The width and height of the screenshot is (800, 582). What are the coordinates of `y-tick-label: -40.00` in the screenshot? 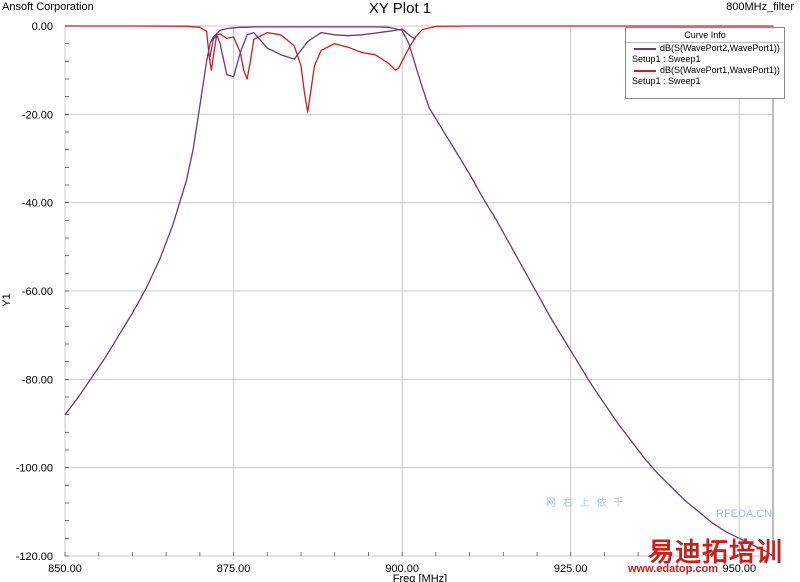 It's located at (37, 204).